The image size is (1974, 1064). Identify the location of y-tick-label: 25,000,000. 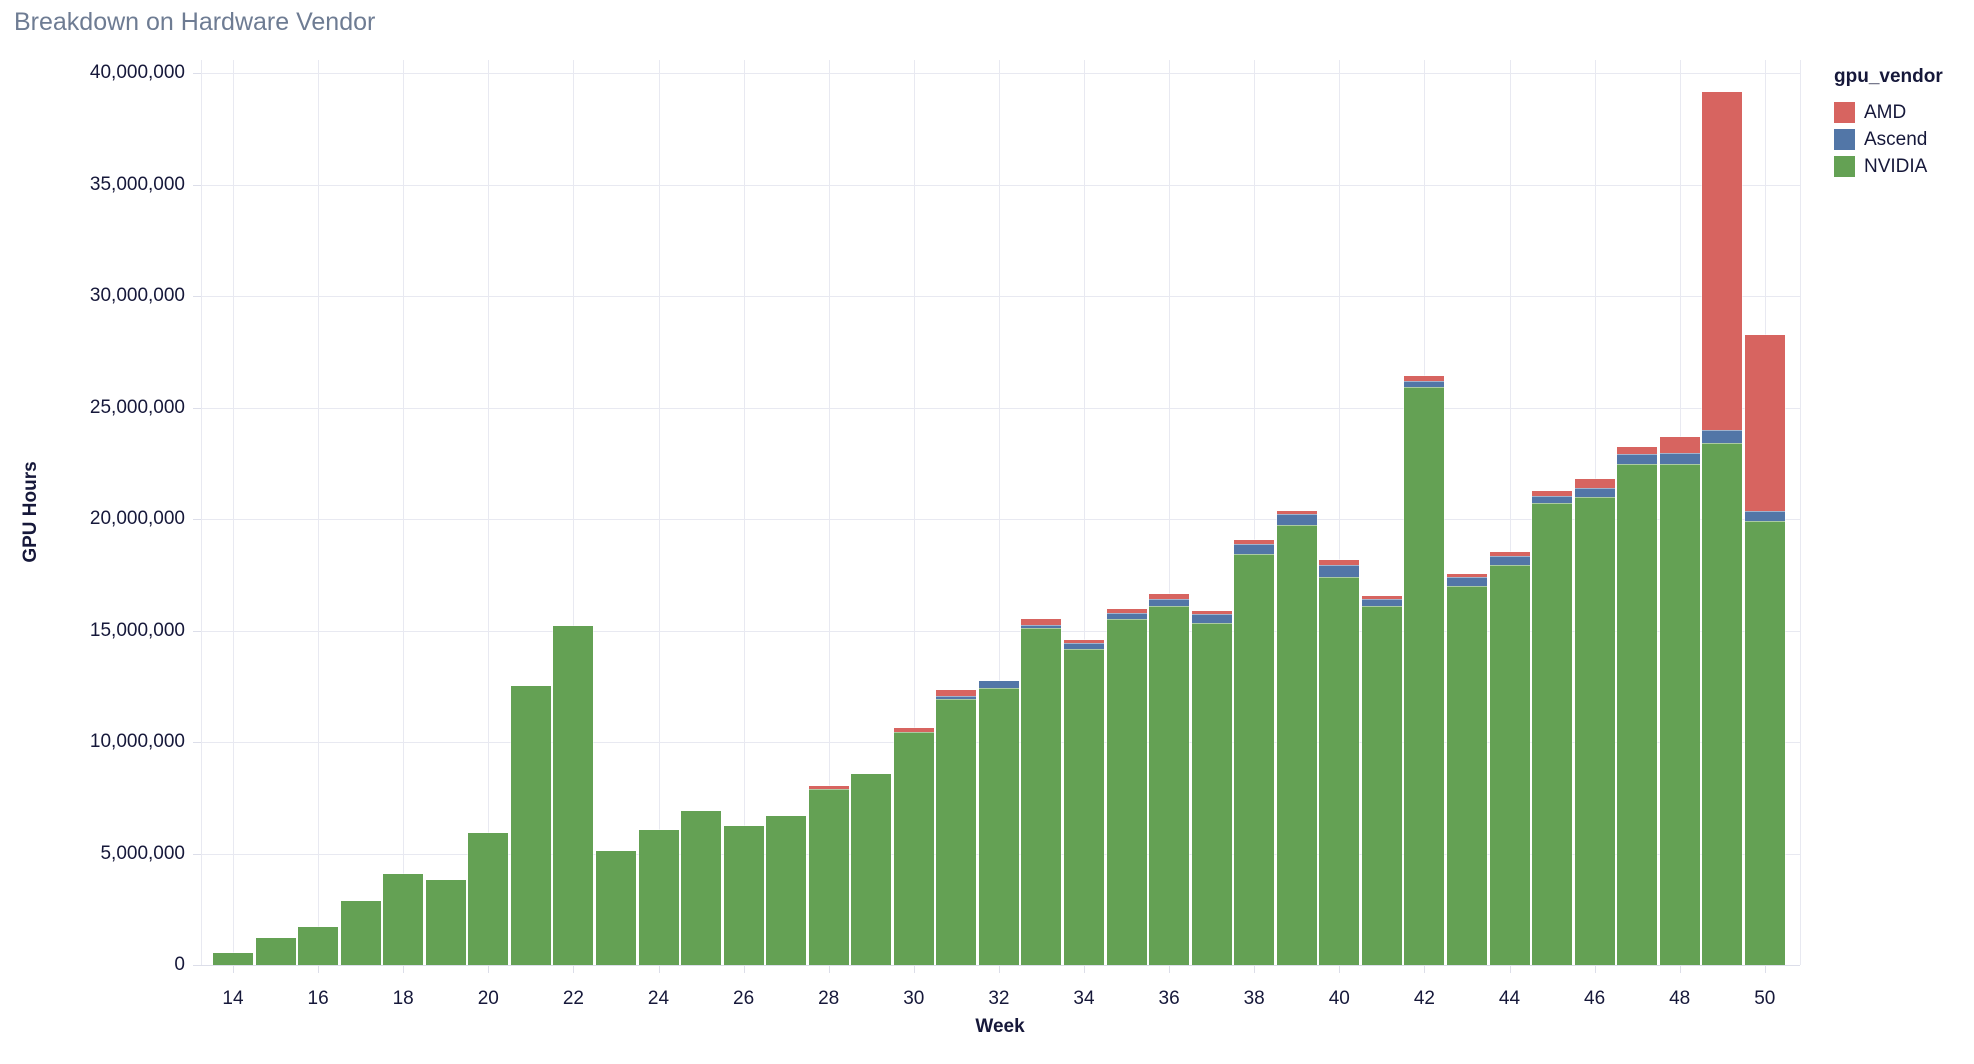
(137, 407).